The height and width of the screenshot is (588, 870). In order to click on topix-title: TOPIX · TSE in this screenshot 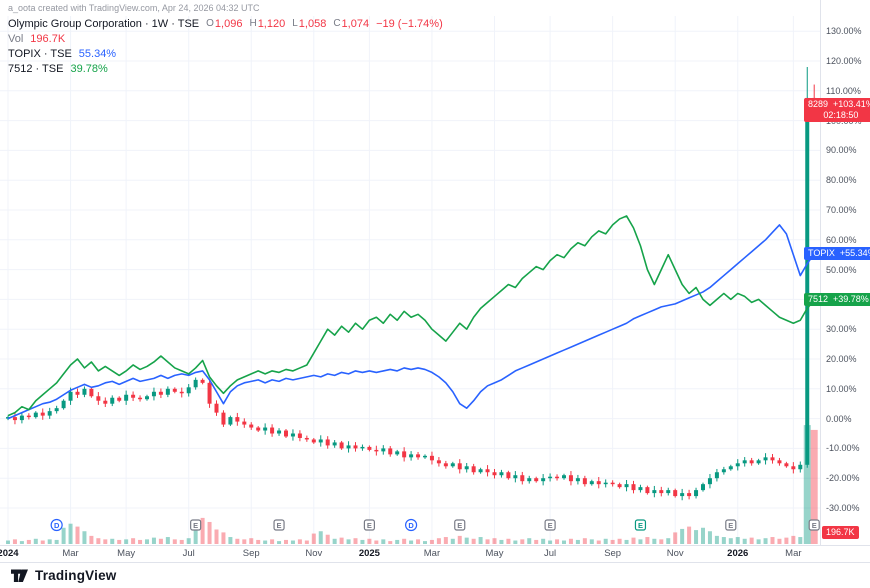, I will do `click(40, 53)`.